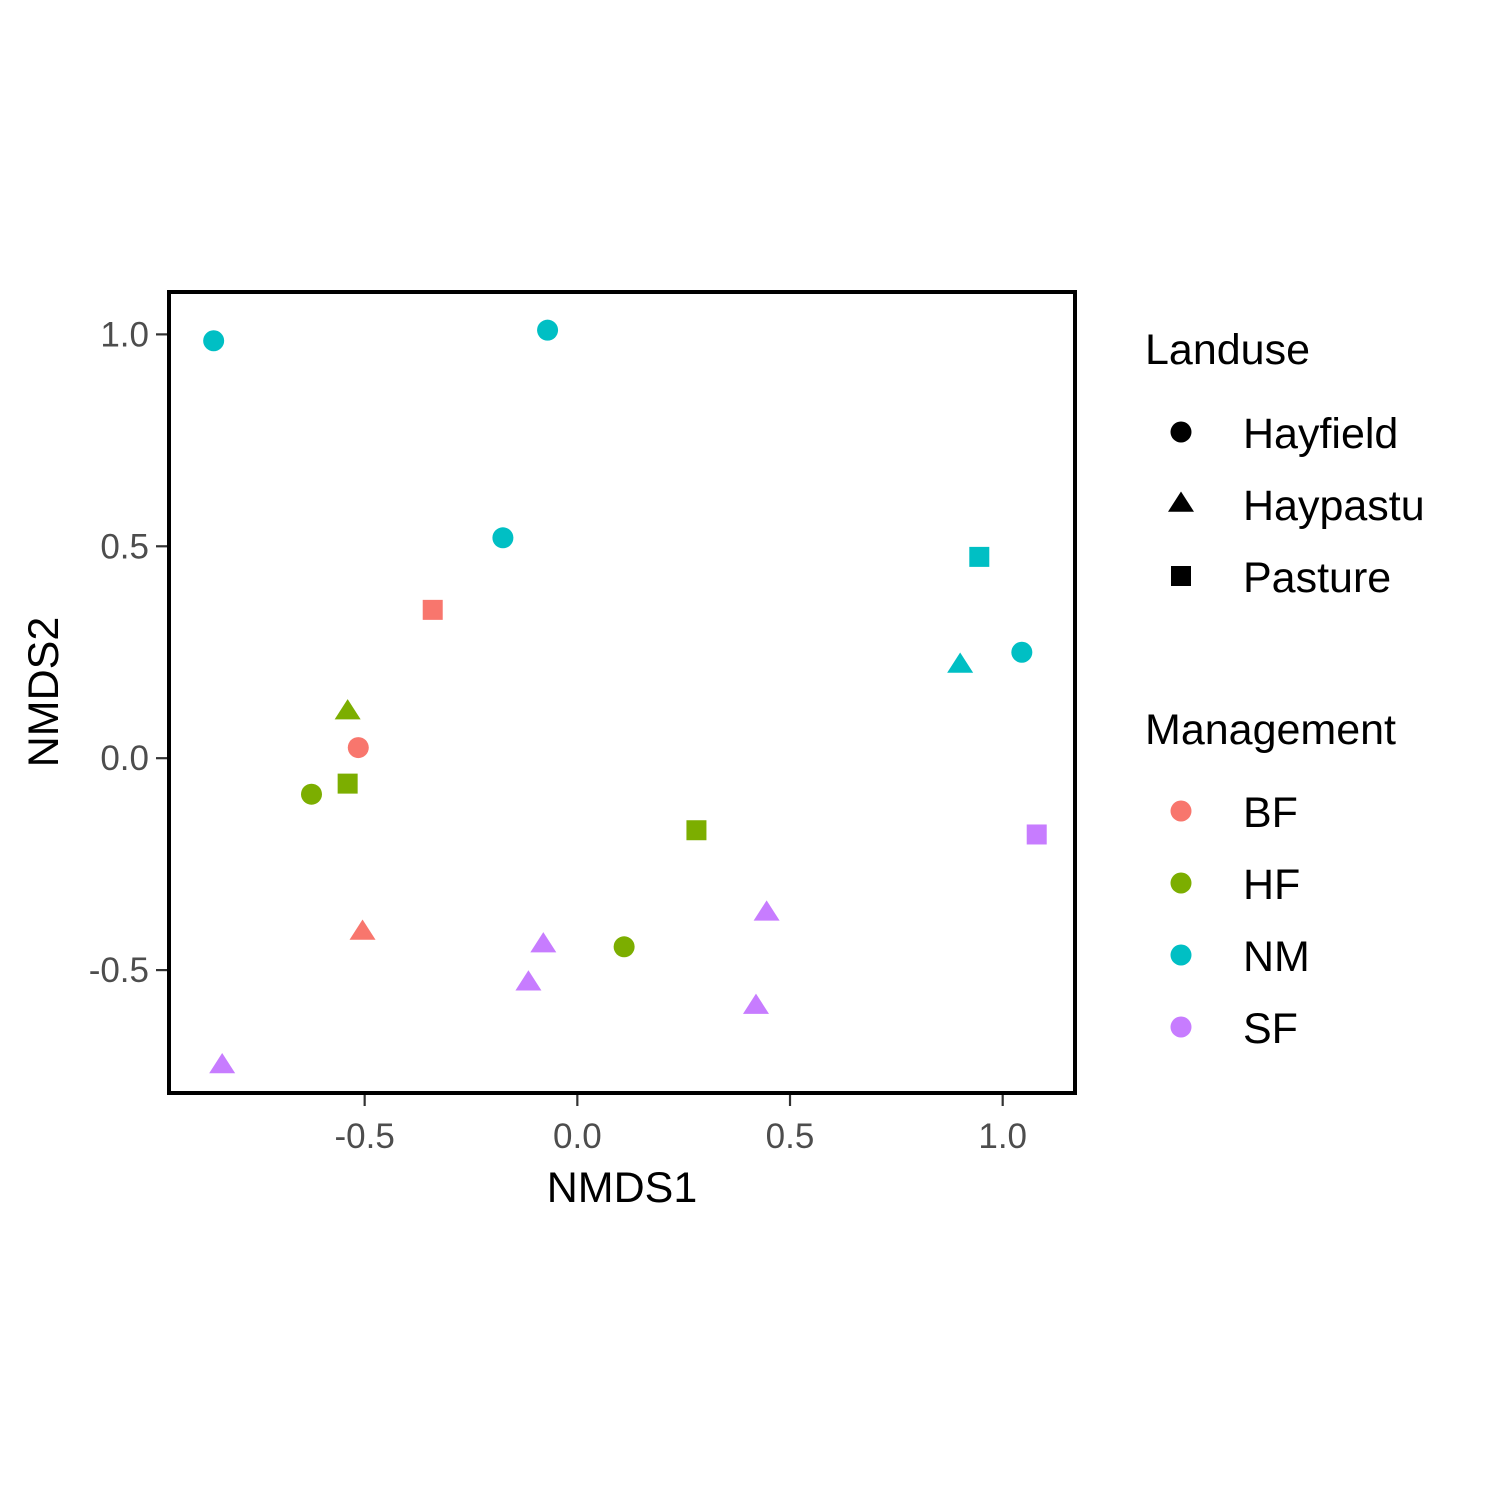 The width and height of the screenshot is (1500, 1500). What do you see at coordinates (1320, 434) in the screenshot?
I see `legend-landuse-label: Hayfield` at bounding box center [1320, 434].